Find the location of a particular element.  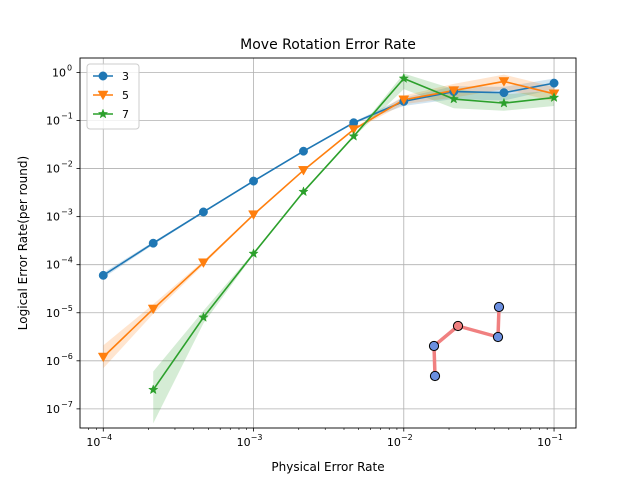

y-tick-label-3: 10 is located at coordinates (53, 265).